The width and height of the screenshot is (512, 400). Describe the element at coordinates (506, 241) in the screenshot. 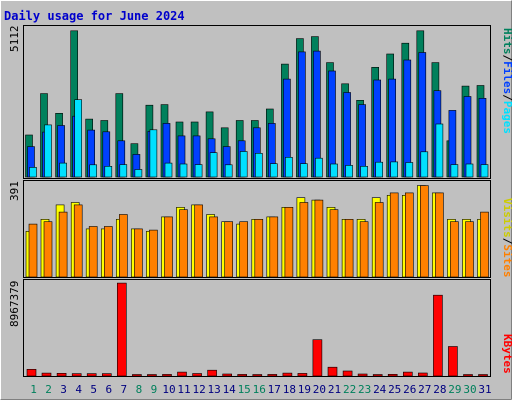

I see `legend-sep-3: /` at that location.